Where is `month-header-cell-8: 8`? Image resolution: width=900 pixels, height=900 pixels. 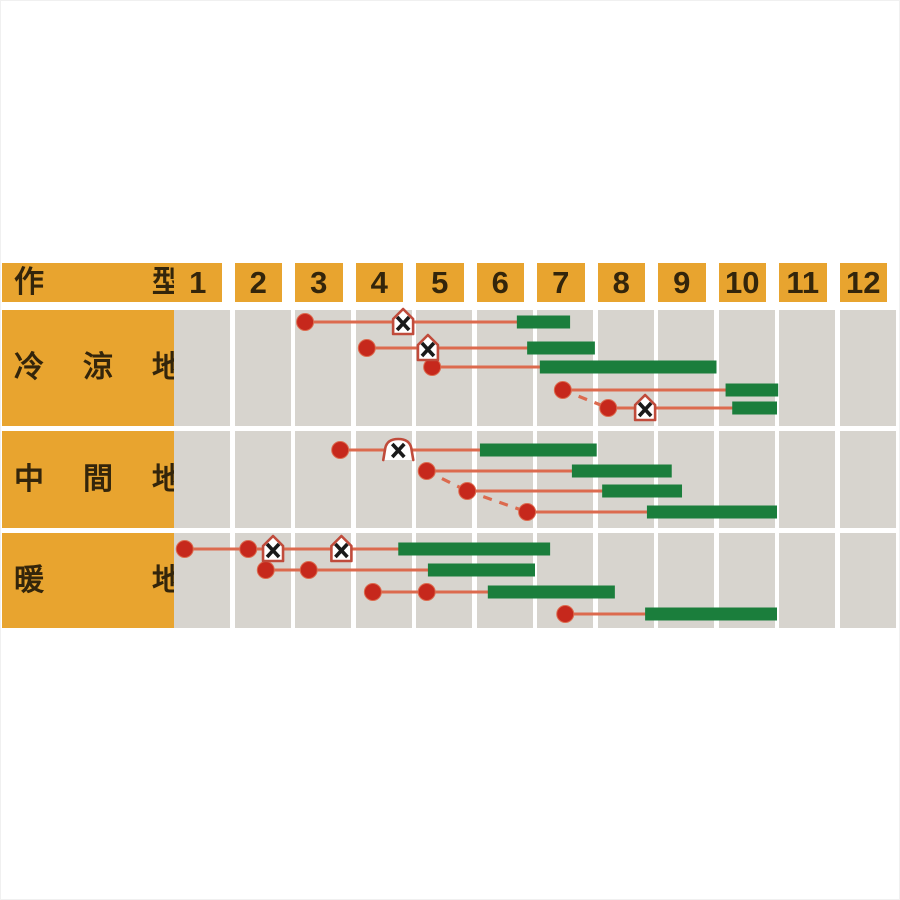
month-header-cell-8: 8 is located at coordinates (621, 282).